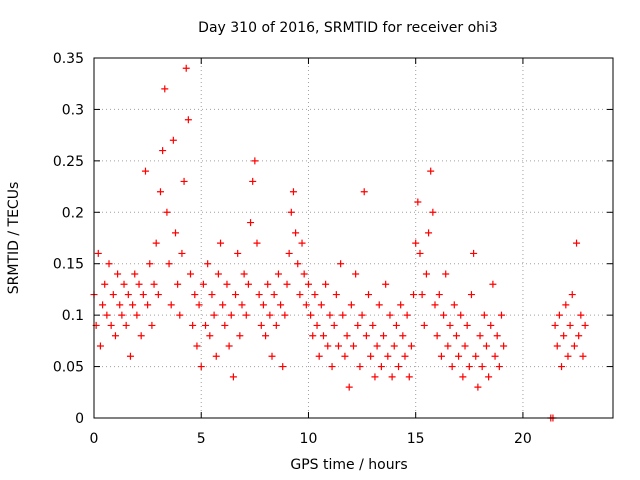  I want to click on x-tick-label: 5, so click(201, 439).